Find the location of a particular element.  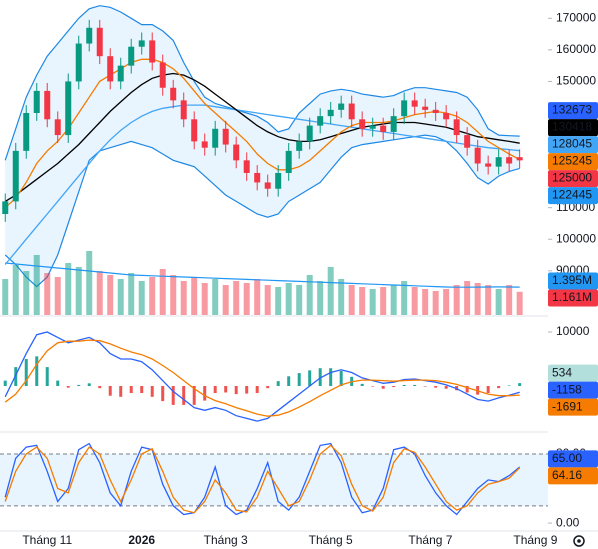

last-value-label: -1691 is located at coordinates (567, 406).